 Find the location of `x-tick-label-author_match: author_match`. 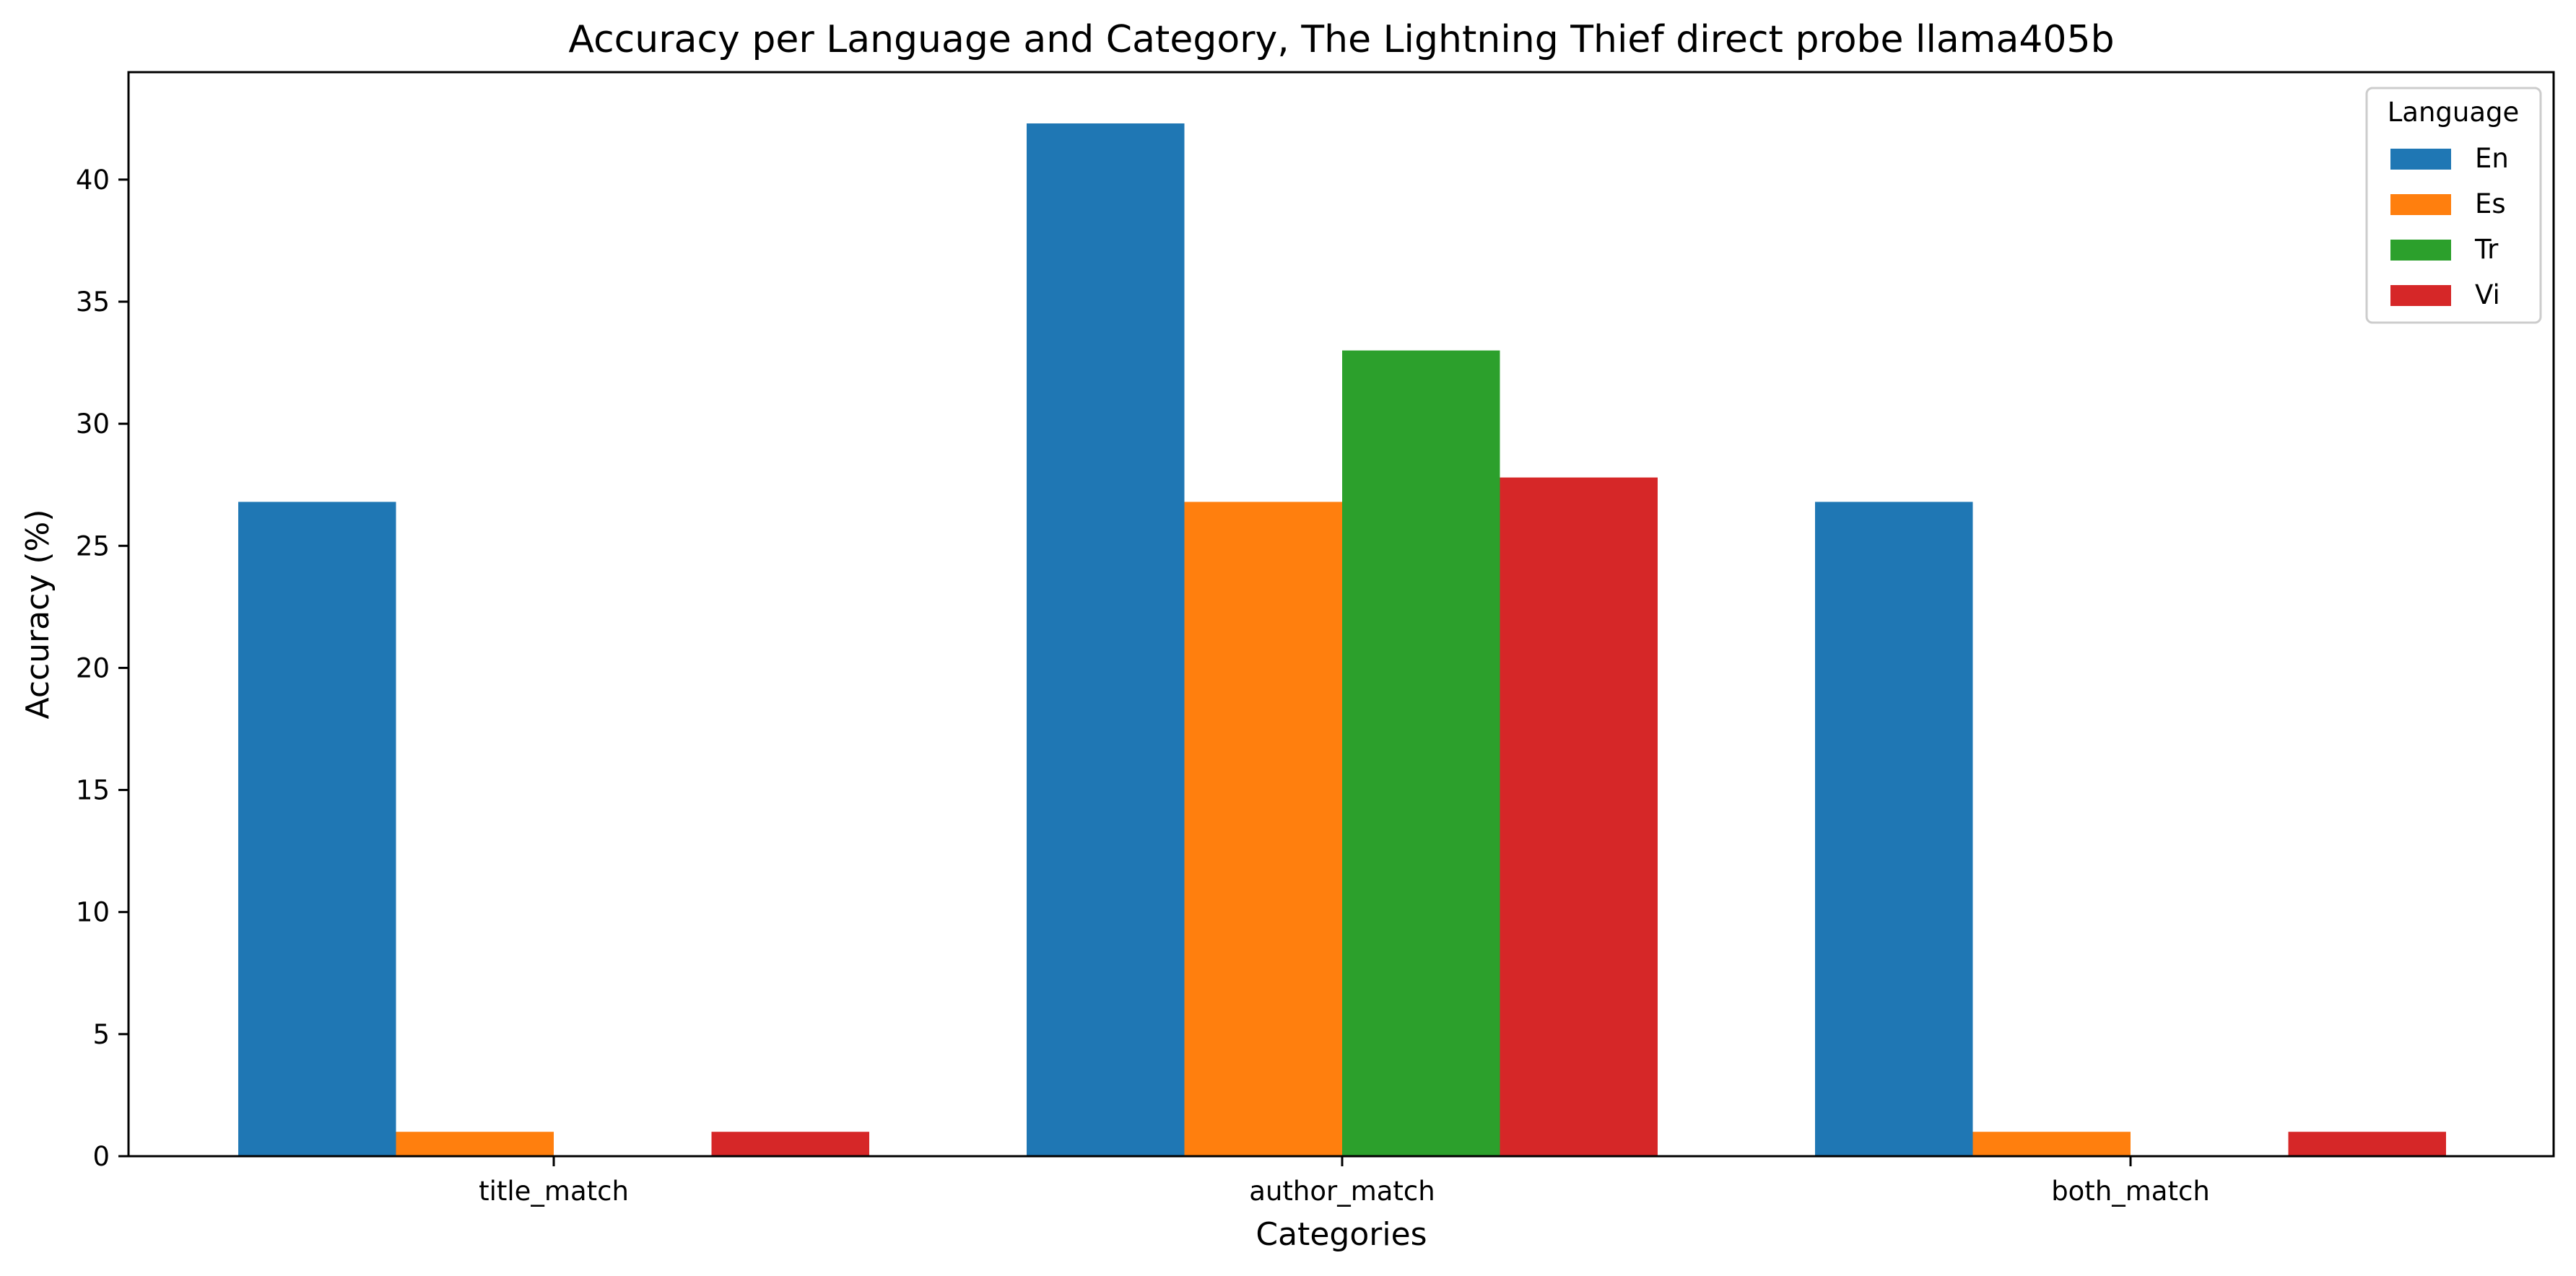

x-tick-label-author_match: author_match is located at coordinates (1342, 1191).